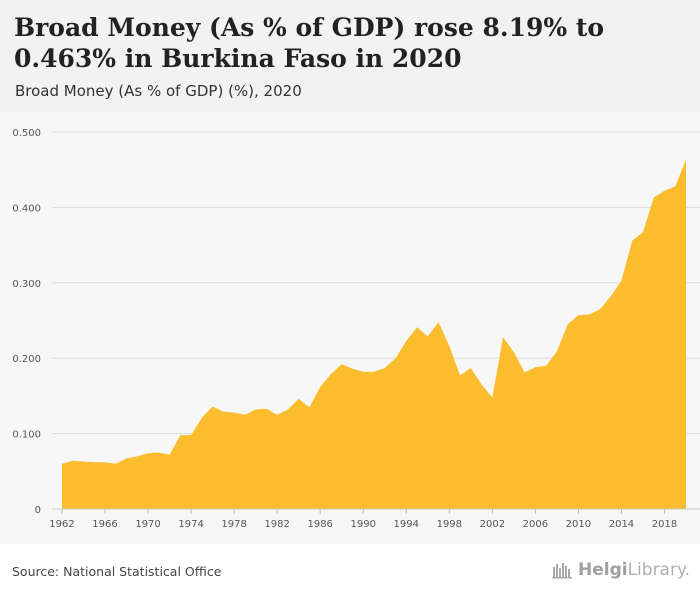 This screenshot has height=596, width=700. What do you see at coordinates (190, 524) in the screenshot?
I see `x-tick-label: 1974` at bounding box center [190, 524].